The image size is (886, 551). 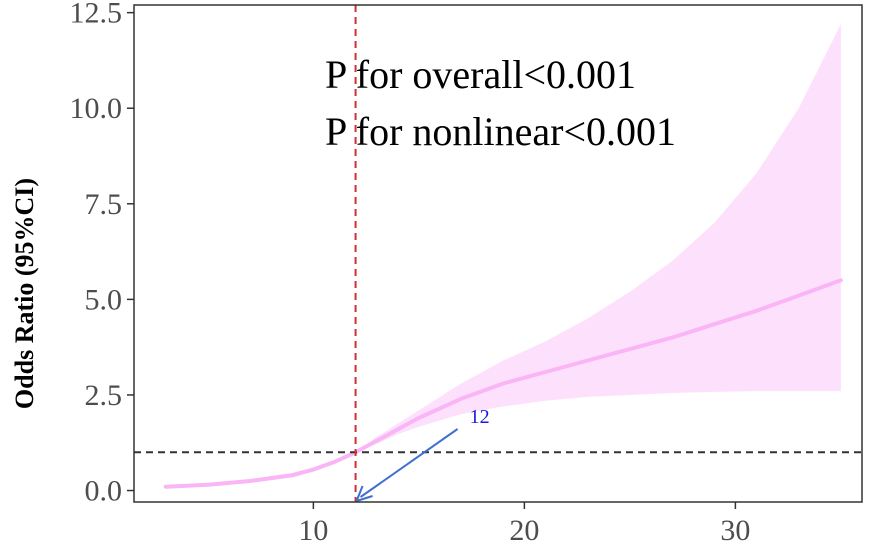 I want to click on point-arrow, so click(x=409, y=463).